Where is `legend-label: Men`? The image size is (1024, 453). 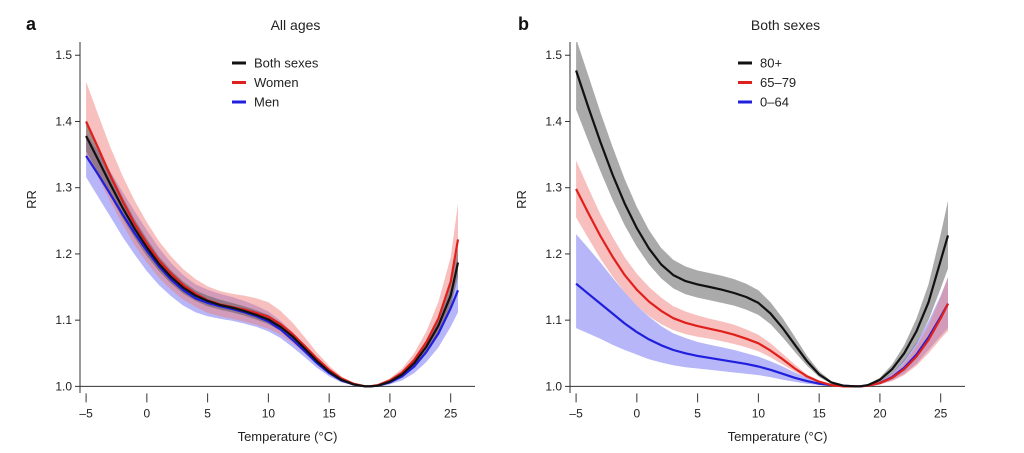
legend-label: Men is located at coordinates (266, 102).